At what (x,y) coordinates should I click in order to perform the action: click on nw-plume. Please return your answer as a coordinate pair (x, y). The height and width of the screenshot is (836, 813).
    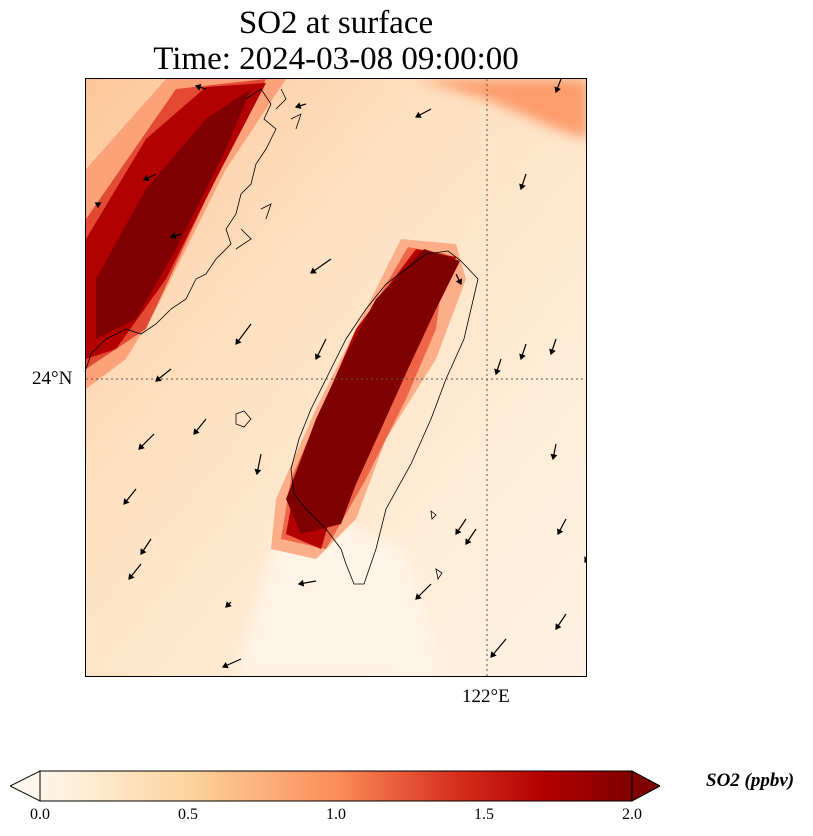
    Looking at the image, I should click on (186, 234).